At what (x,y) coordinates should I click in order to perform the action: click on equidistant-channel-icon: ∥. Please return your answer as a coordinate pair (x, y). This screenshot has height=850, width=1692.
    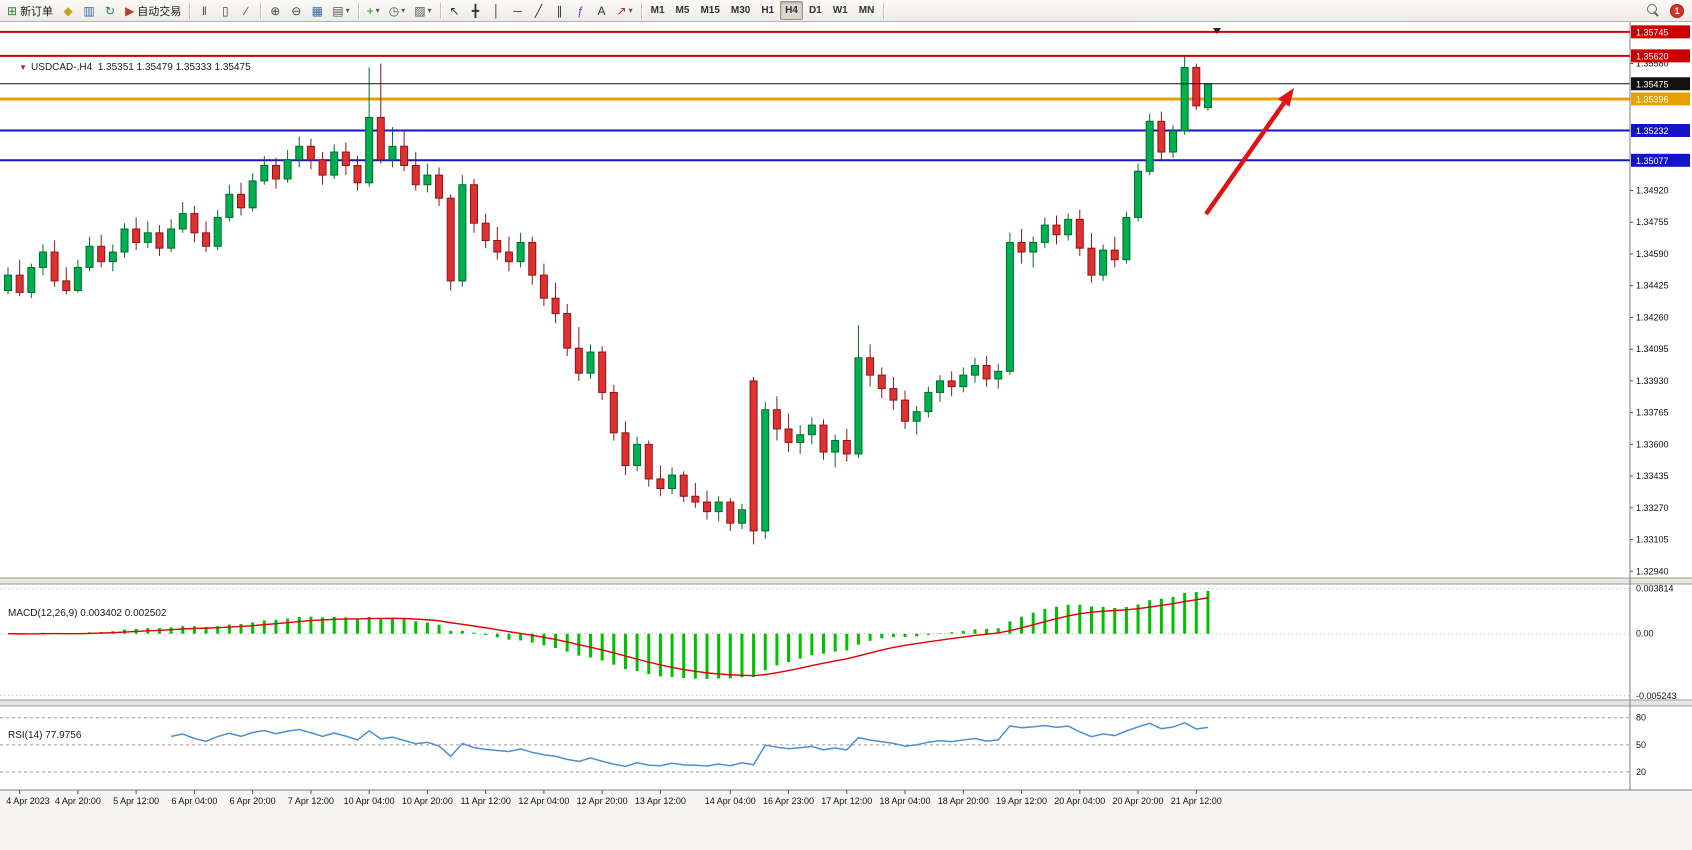
    Looking at the image, I should click on (559, 10).